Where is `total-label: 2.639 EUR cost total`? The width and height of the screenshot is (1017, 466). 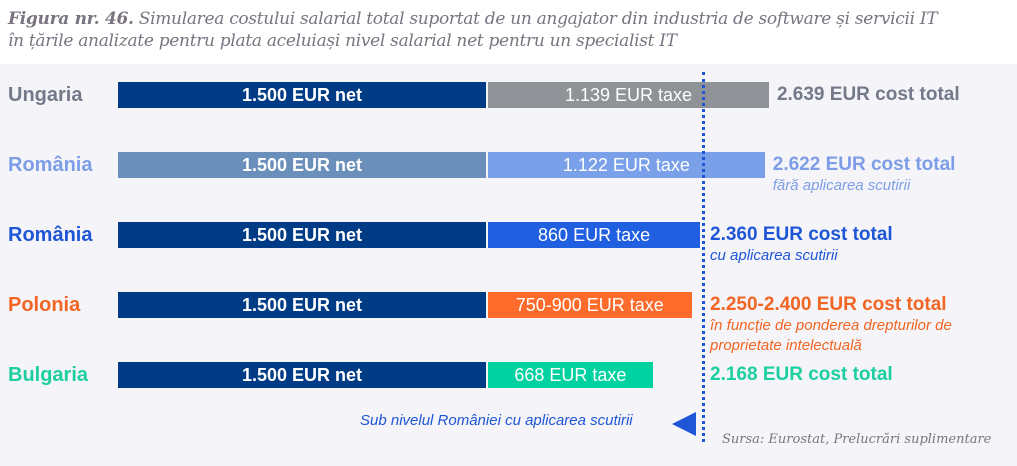
total-label: 2.639 EUR cost total is located at coordinates (868, 94).